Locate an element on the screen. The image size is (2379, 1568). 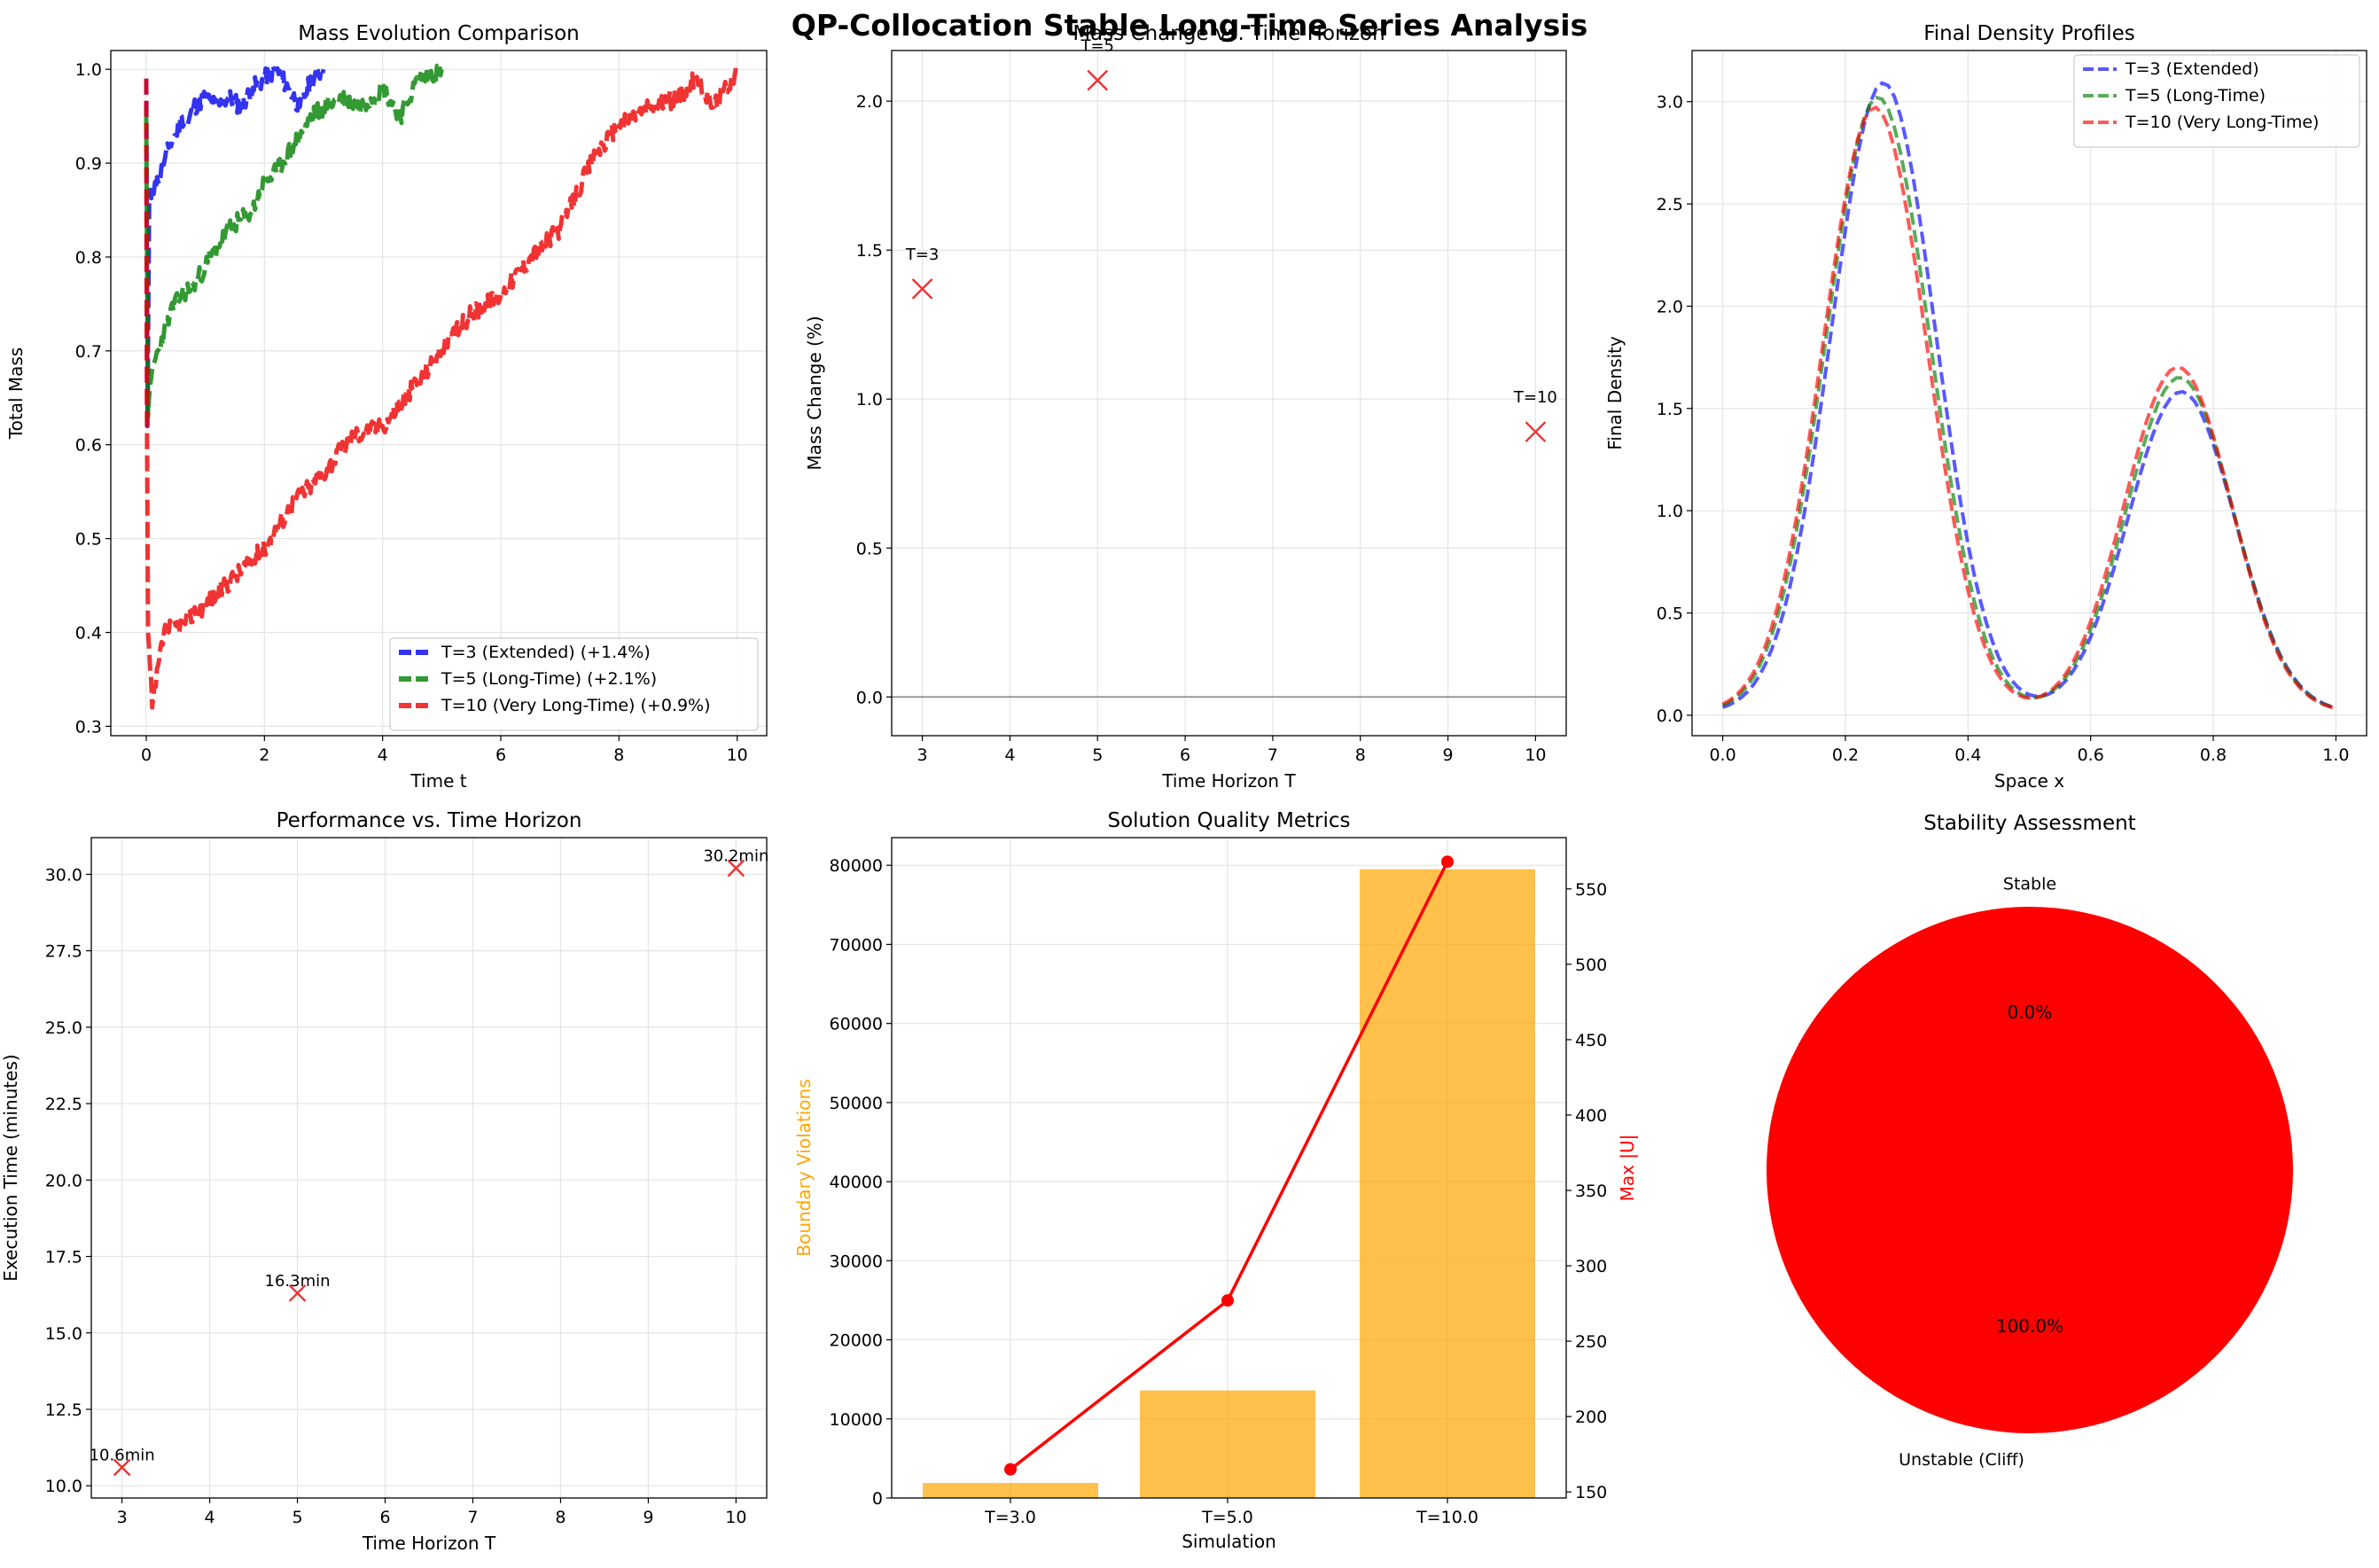
x-axis-label: Time Horizon T is located at coordinates (1228, 781).